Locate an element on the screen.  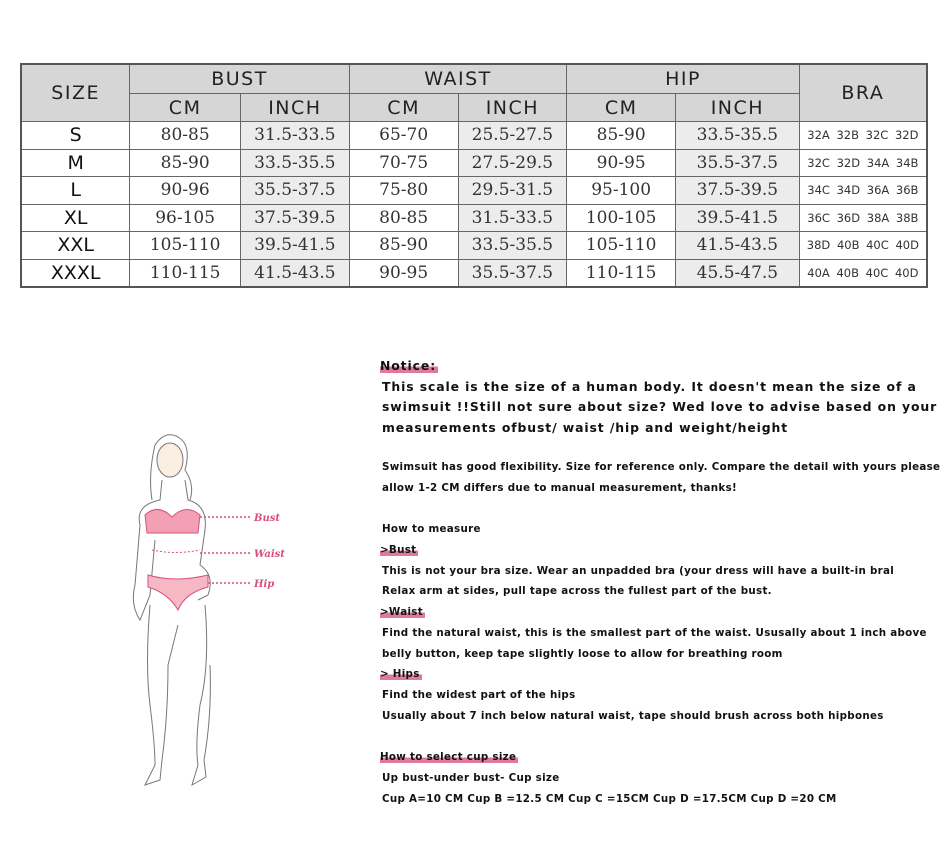
cell-waist-cm: 80-85 is located at coordinates (403, 217).